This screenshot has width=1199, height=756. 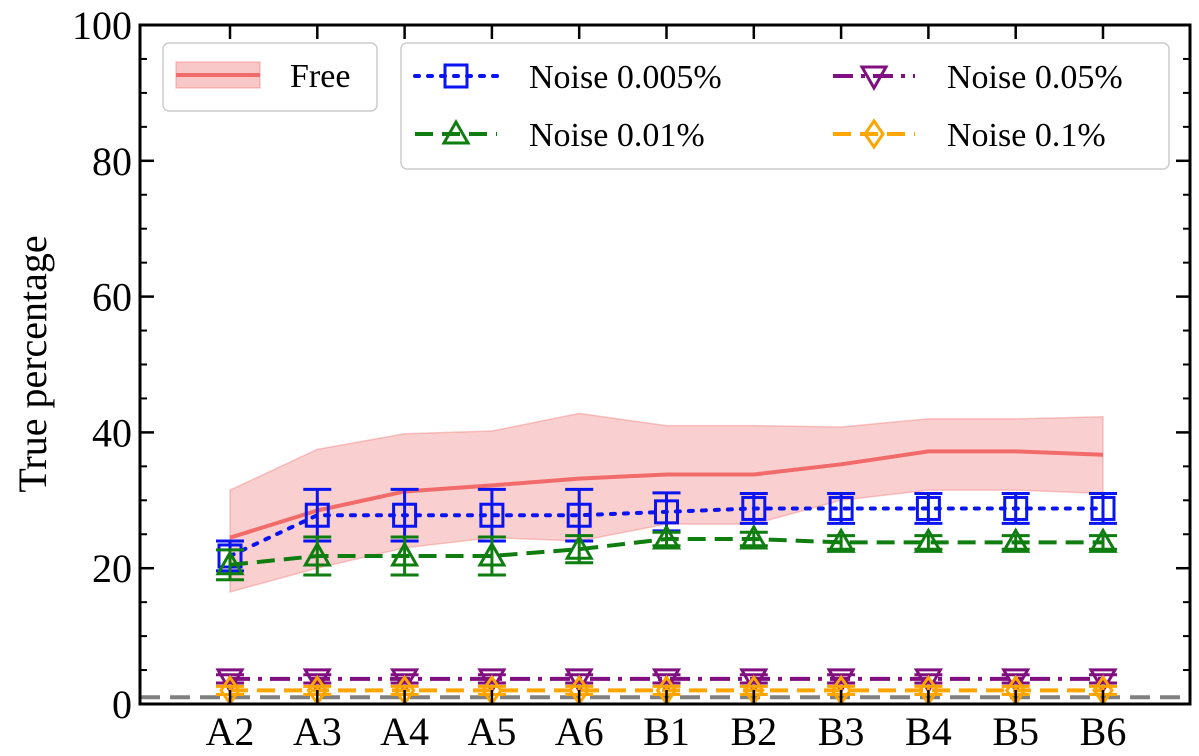 I want to click on data-point-noise-0-05-a6, so click(x=579, y=681).